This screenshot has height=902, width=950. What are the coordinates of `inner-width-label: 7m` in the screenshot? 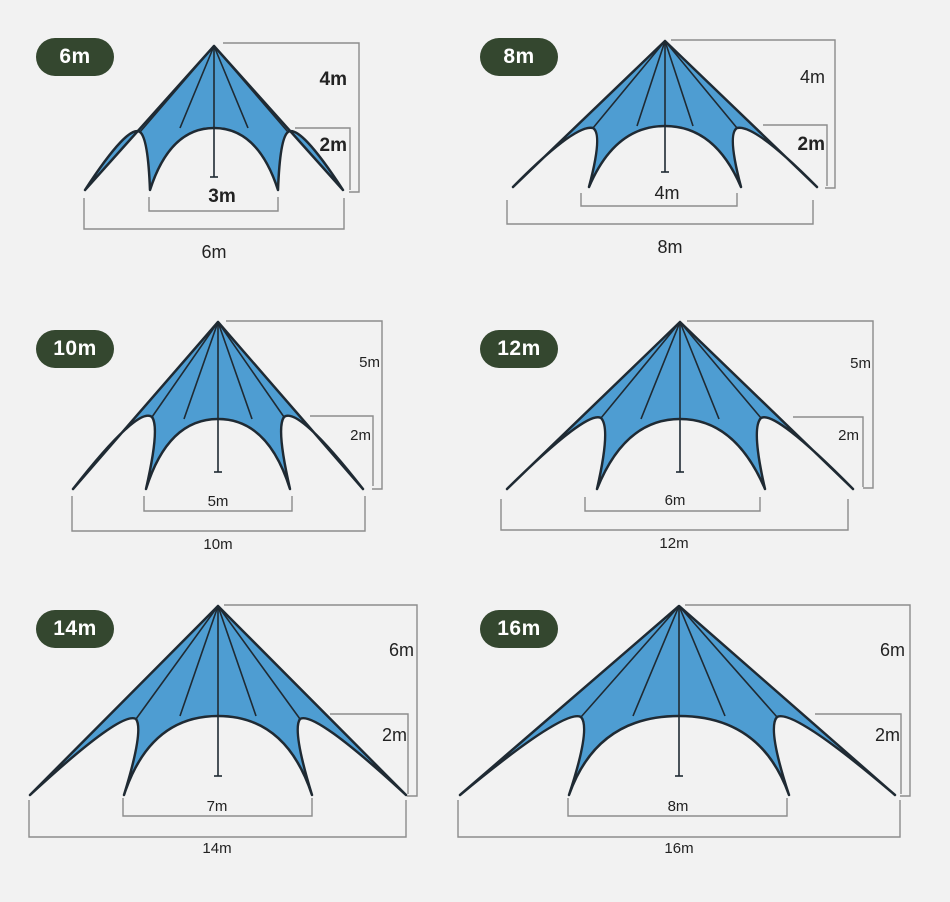 It's located at (217, 806).